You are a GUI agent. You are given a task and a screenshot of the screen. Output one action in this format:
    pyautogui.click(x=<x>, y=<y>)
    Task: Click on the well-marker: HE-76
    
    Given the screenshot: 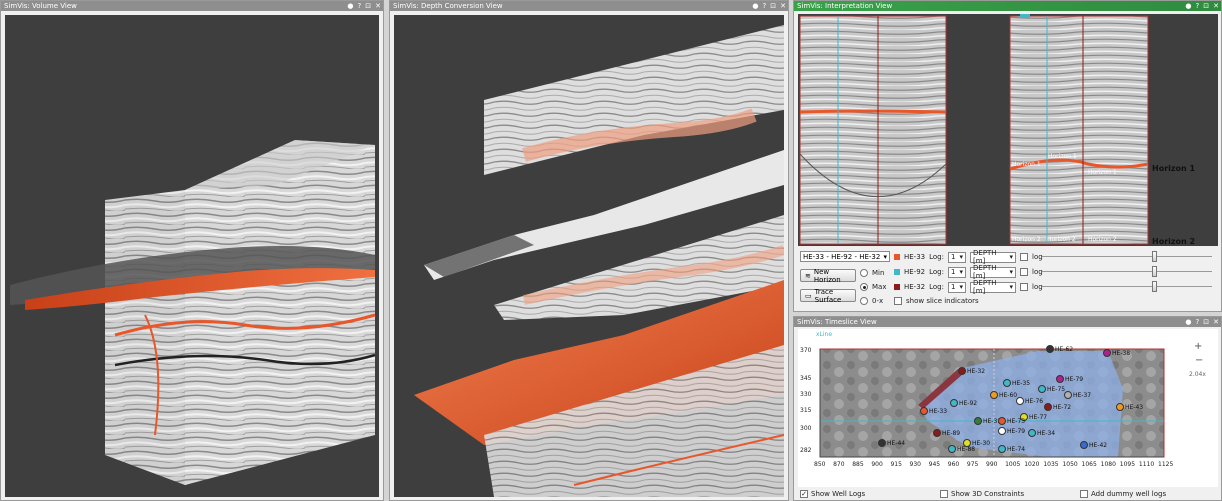 What is the action you would take?
    pyautogui.click(x=1029, y=401)
    